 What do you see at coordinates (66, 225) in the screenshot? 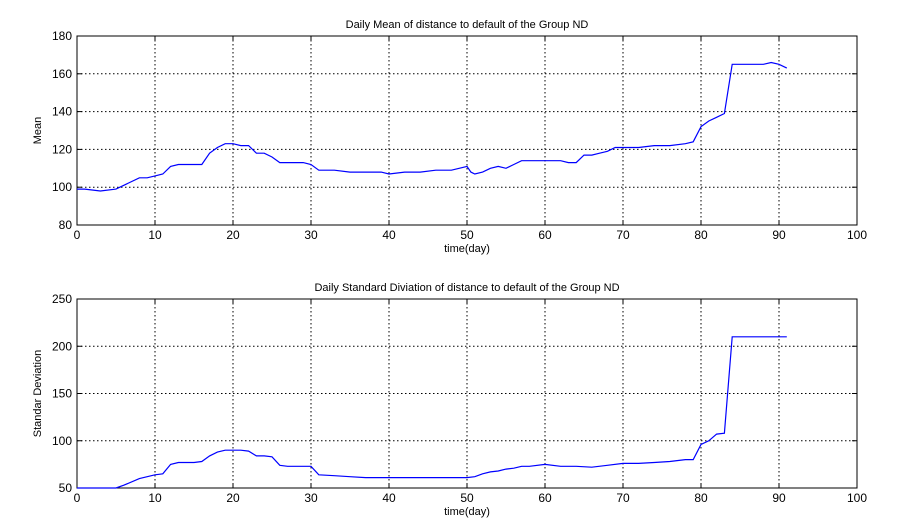
I see `y-tick-label: 80` at bounding box center [66, 225].